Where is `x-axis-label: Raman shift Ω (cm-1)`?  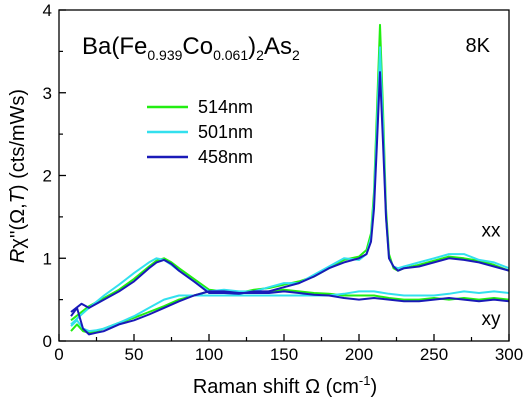 x-axis-label: Raman shift Ω (cm-1) is located at coordinates (285, 385).